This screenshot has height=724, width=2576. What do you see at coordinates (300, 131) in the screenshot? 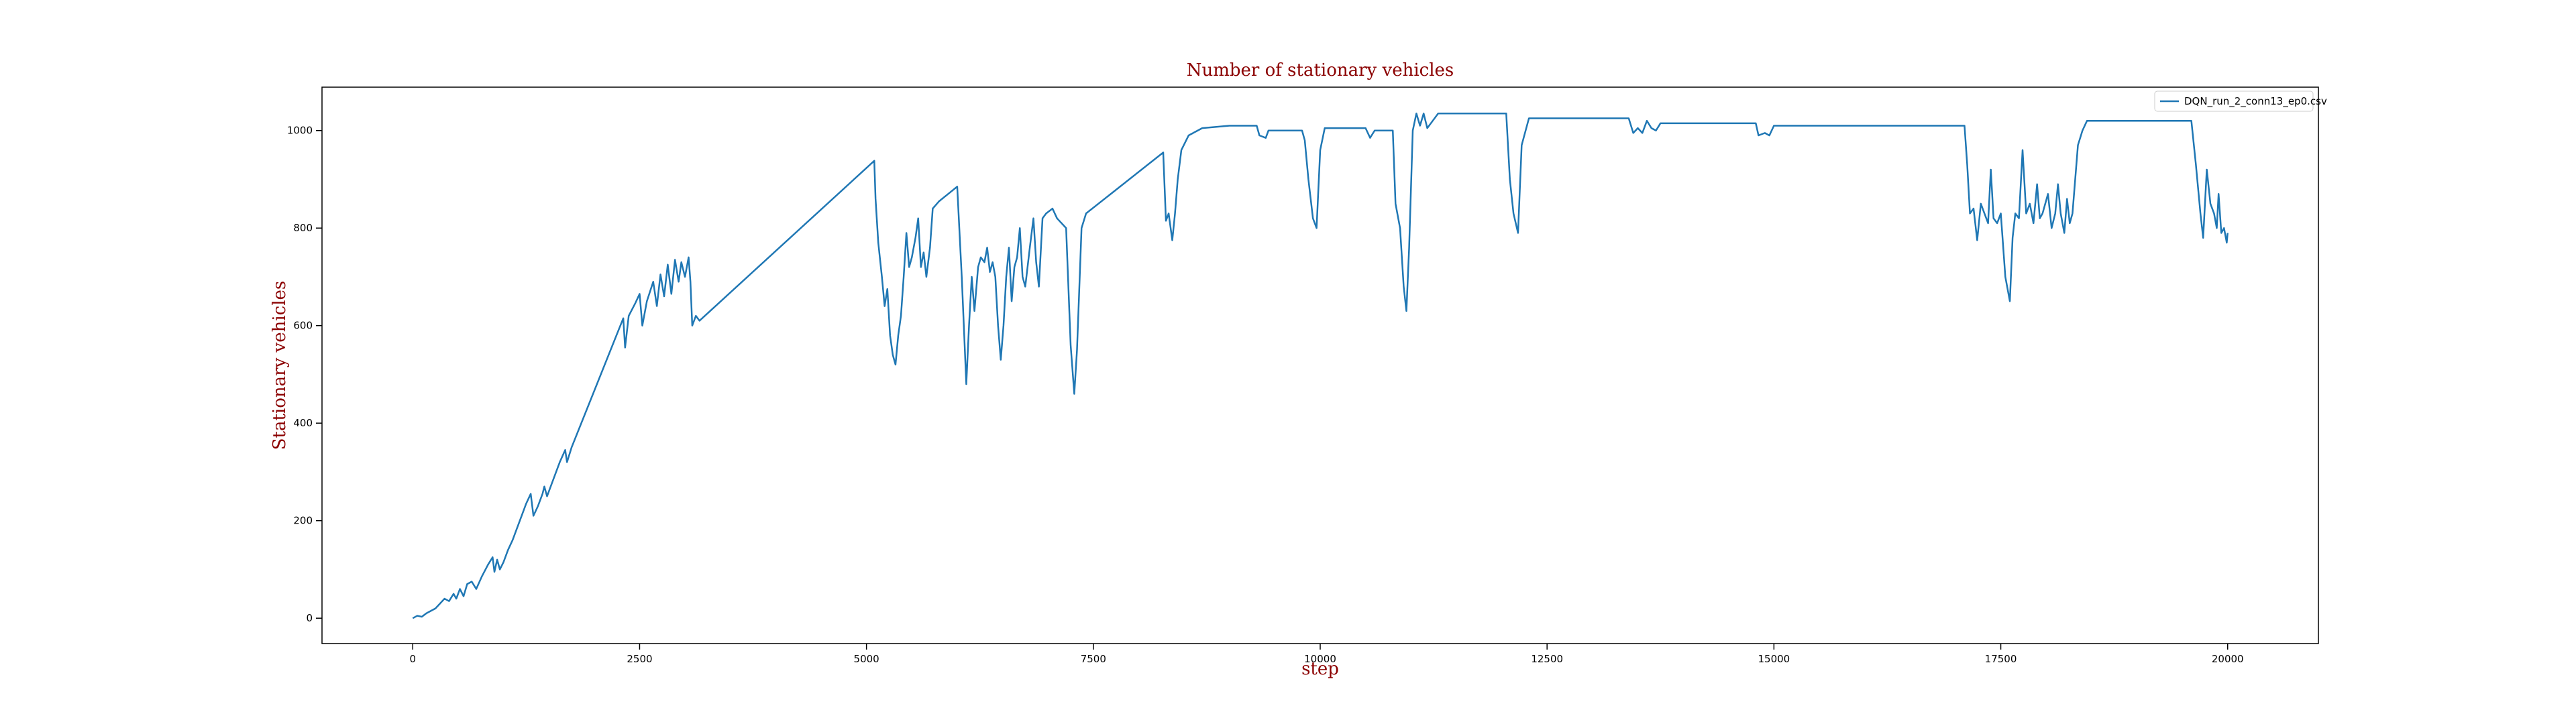
I see `y-tick-label: 1000` at bounding box center [300, 131].